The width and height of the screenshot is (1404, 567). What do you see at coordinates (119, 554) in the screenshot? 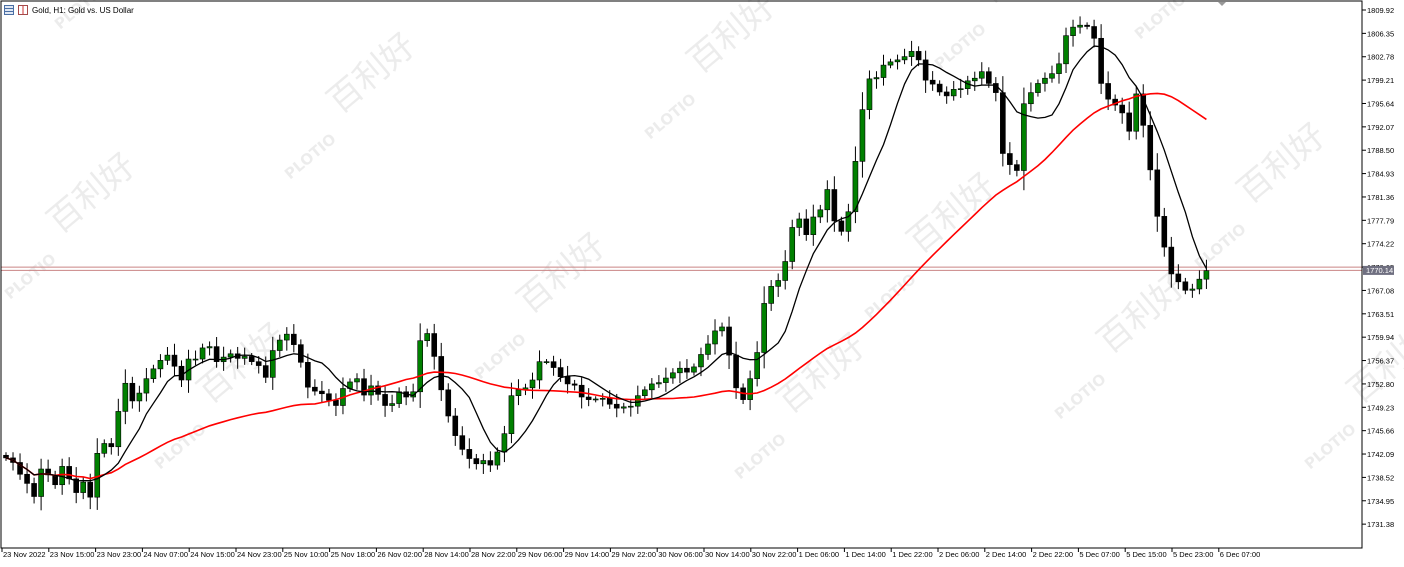
I see `x-tick-label: 23 Nov 23:00` at bounding box center [119, 554].